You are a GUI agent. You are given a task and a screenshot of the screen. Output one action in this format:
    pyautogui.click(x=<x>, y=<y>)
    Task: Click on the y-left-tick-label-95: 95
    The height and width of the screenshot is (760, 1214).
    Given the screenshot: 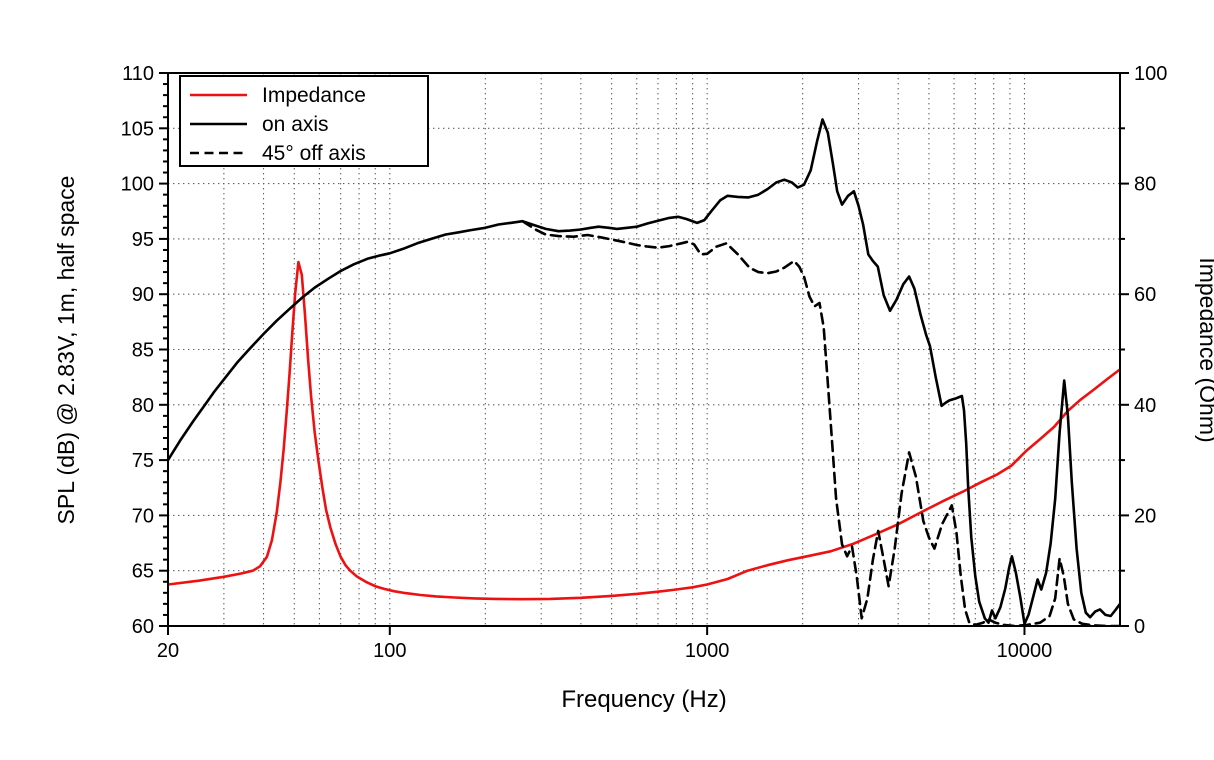 What is the action you would take?
    pyautogui.click(x=143, y=240)
    